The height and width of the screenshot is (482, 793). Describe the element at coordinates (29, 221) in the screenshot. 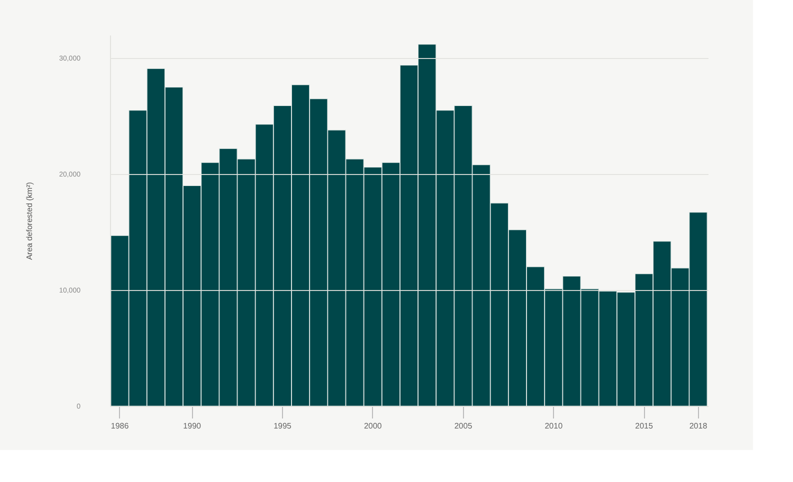

I see `y-axis-title: Area deforested (km²)` at that location.